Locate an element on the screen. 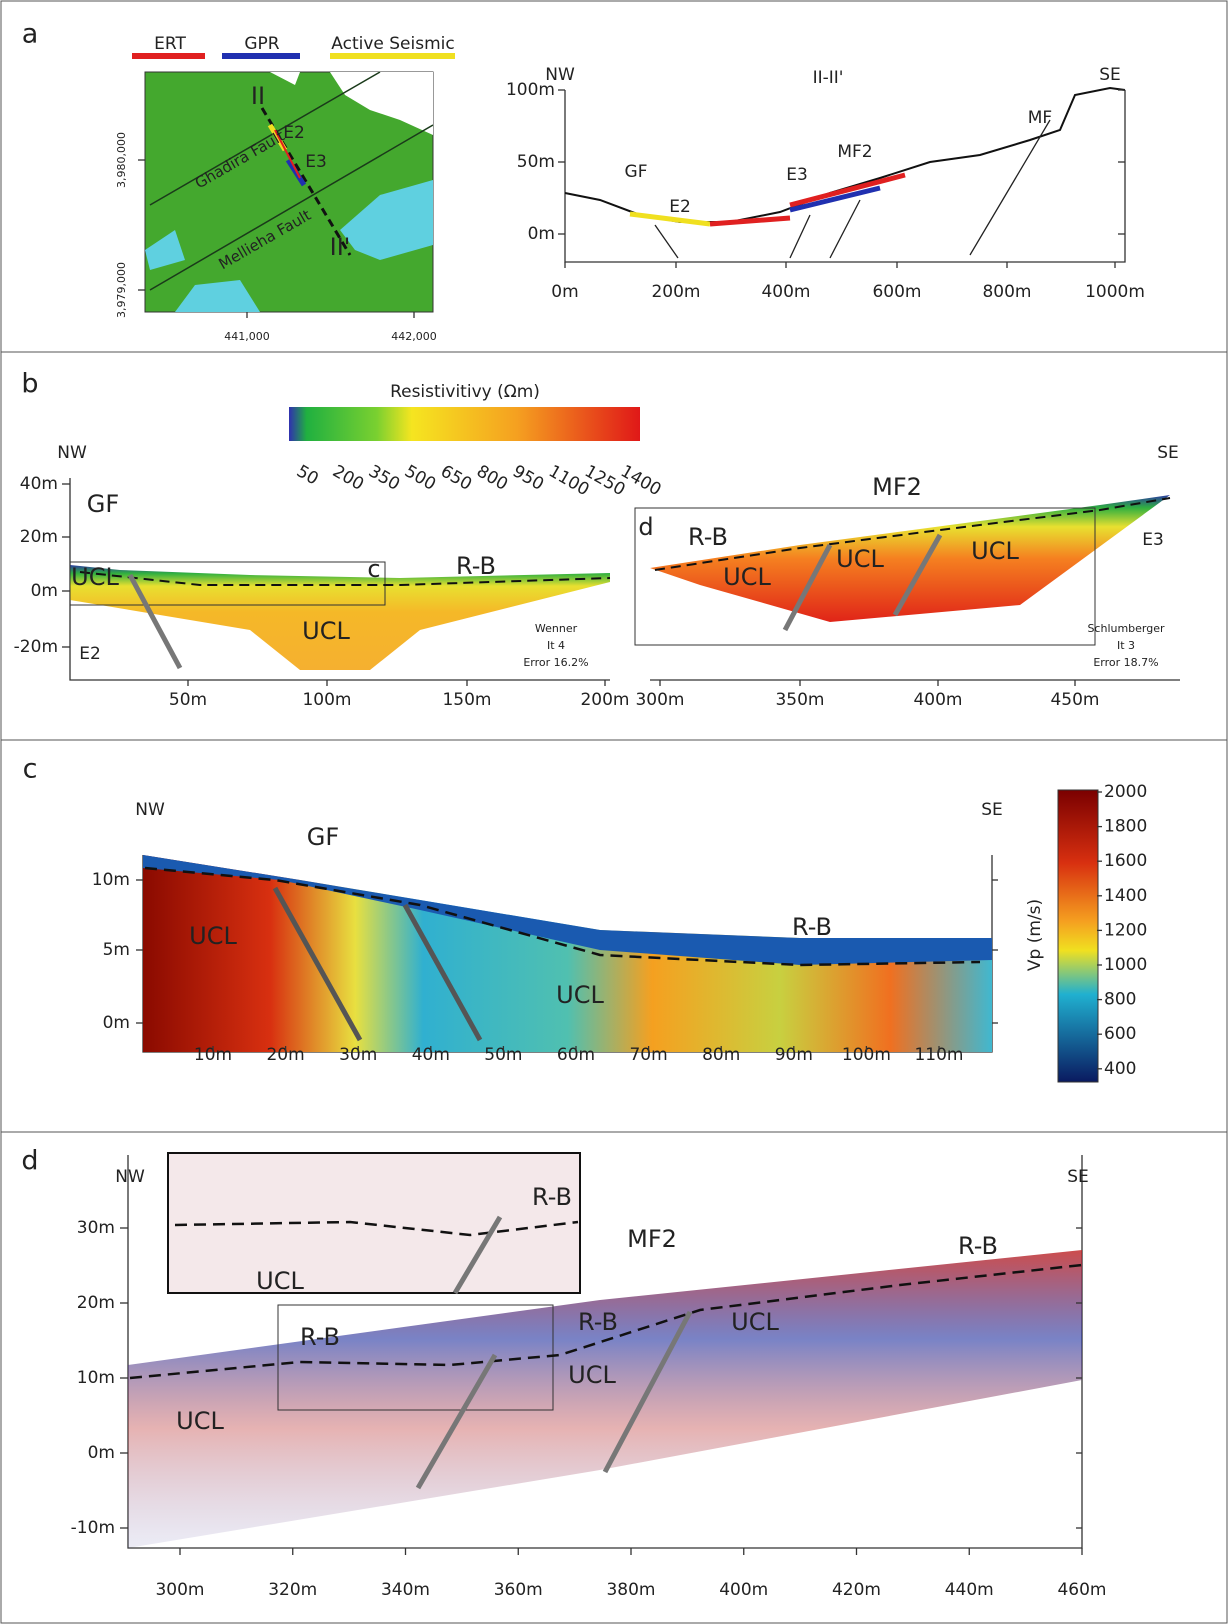 The width and height of the screenshot is (1228, 1624). x-tick-label: 442,000 is located at coordinates (414, 336).